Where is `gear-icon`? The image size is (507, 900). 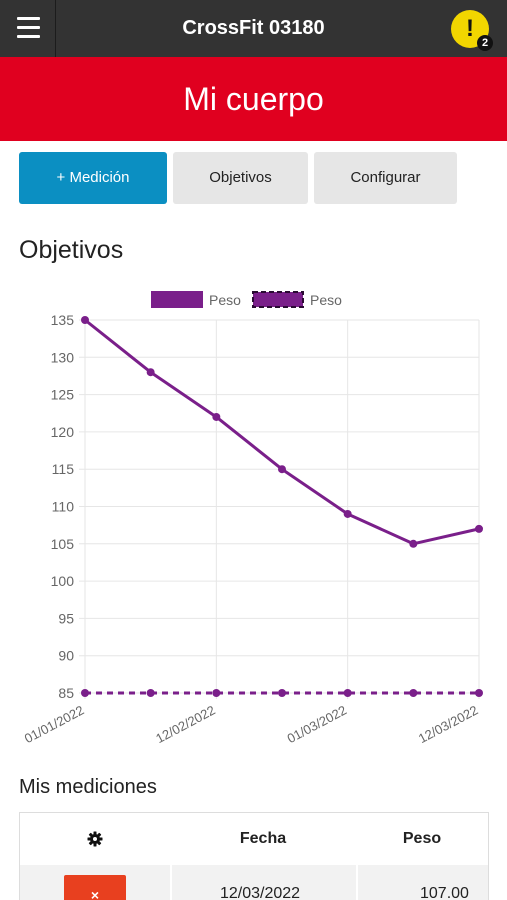
gear-icon is located at coordinates (95, 839).